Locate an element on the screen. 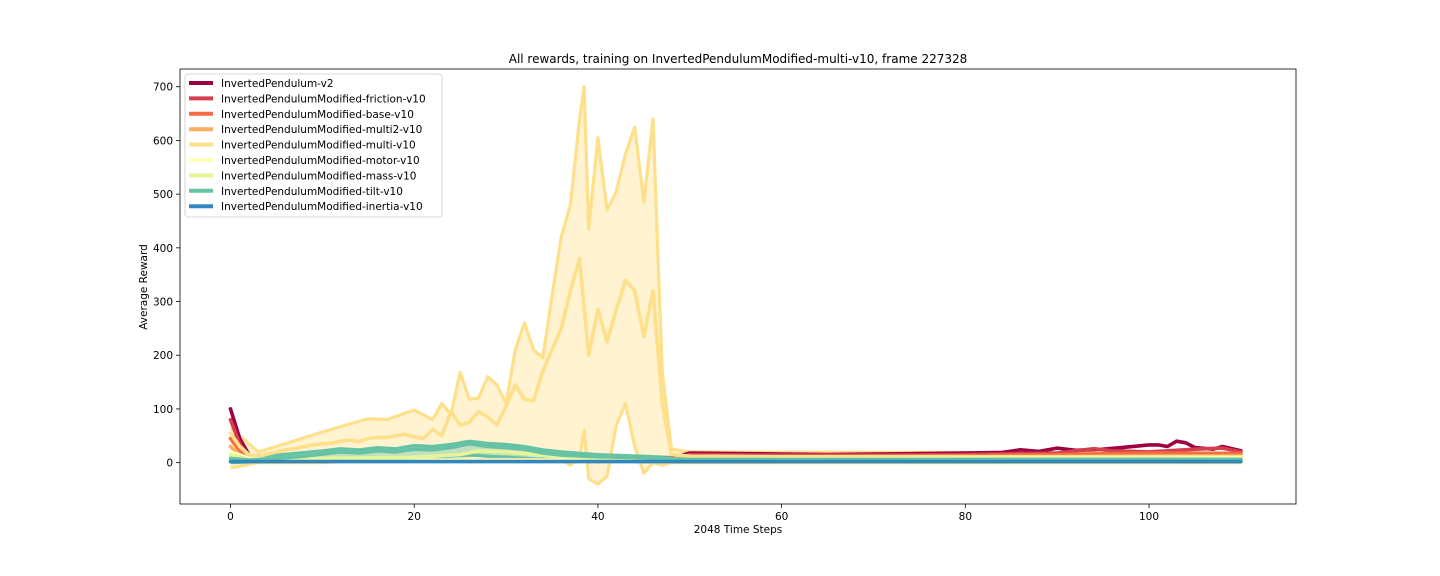 This screenshot has height=576, width=1440. x-tick-label: 20 is located at coordinates (414, 517).